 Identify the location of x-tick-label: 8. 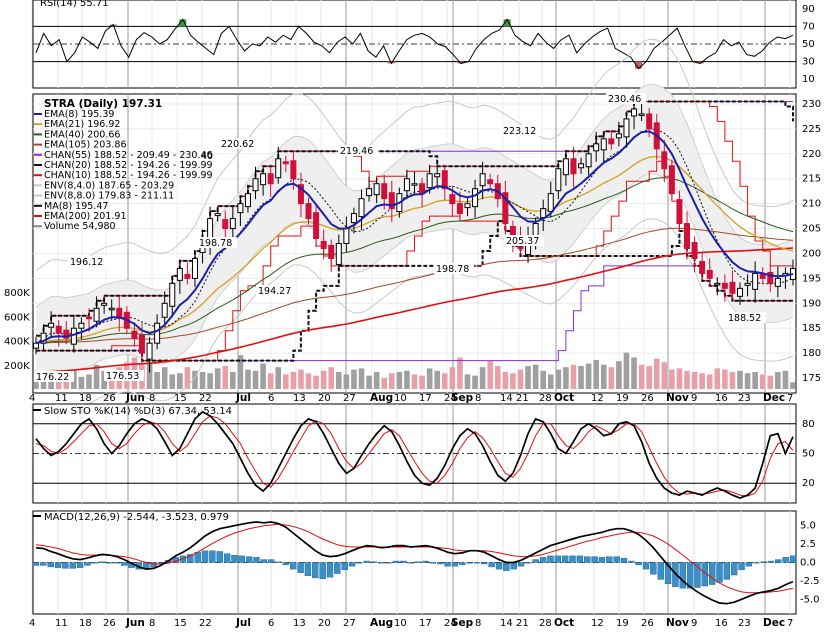
(152, 398).